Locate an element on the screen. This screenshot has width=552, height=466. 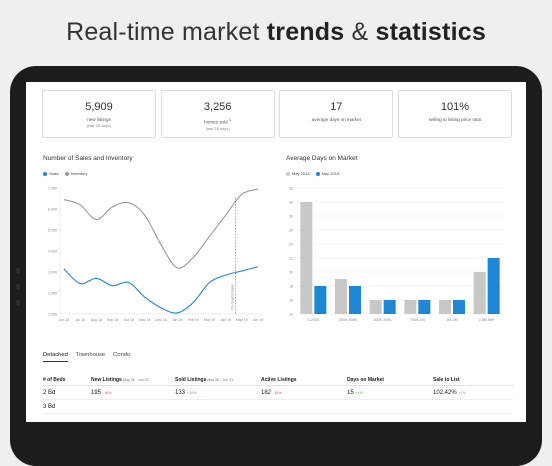
tab-condo: Condo is located at coordinates (122, 355).